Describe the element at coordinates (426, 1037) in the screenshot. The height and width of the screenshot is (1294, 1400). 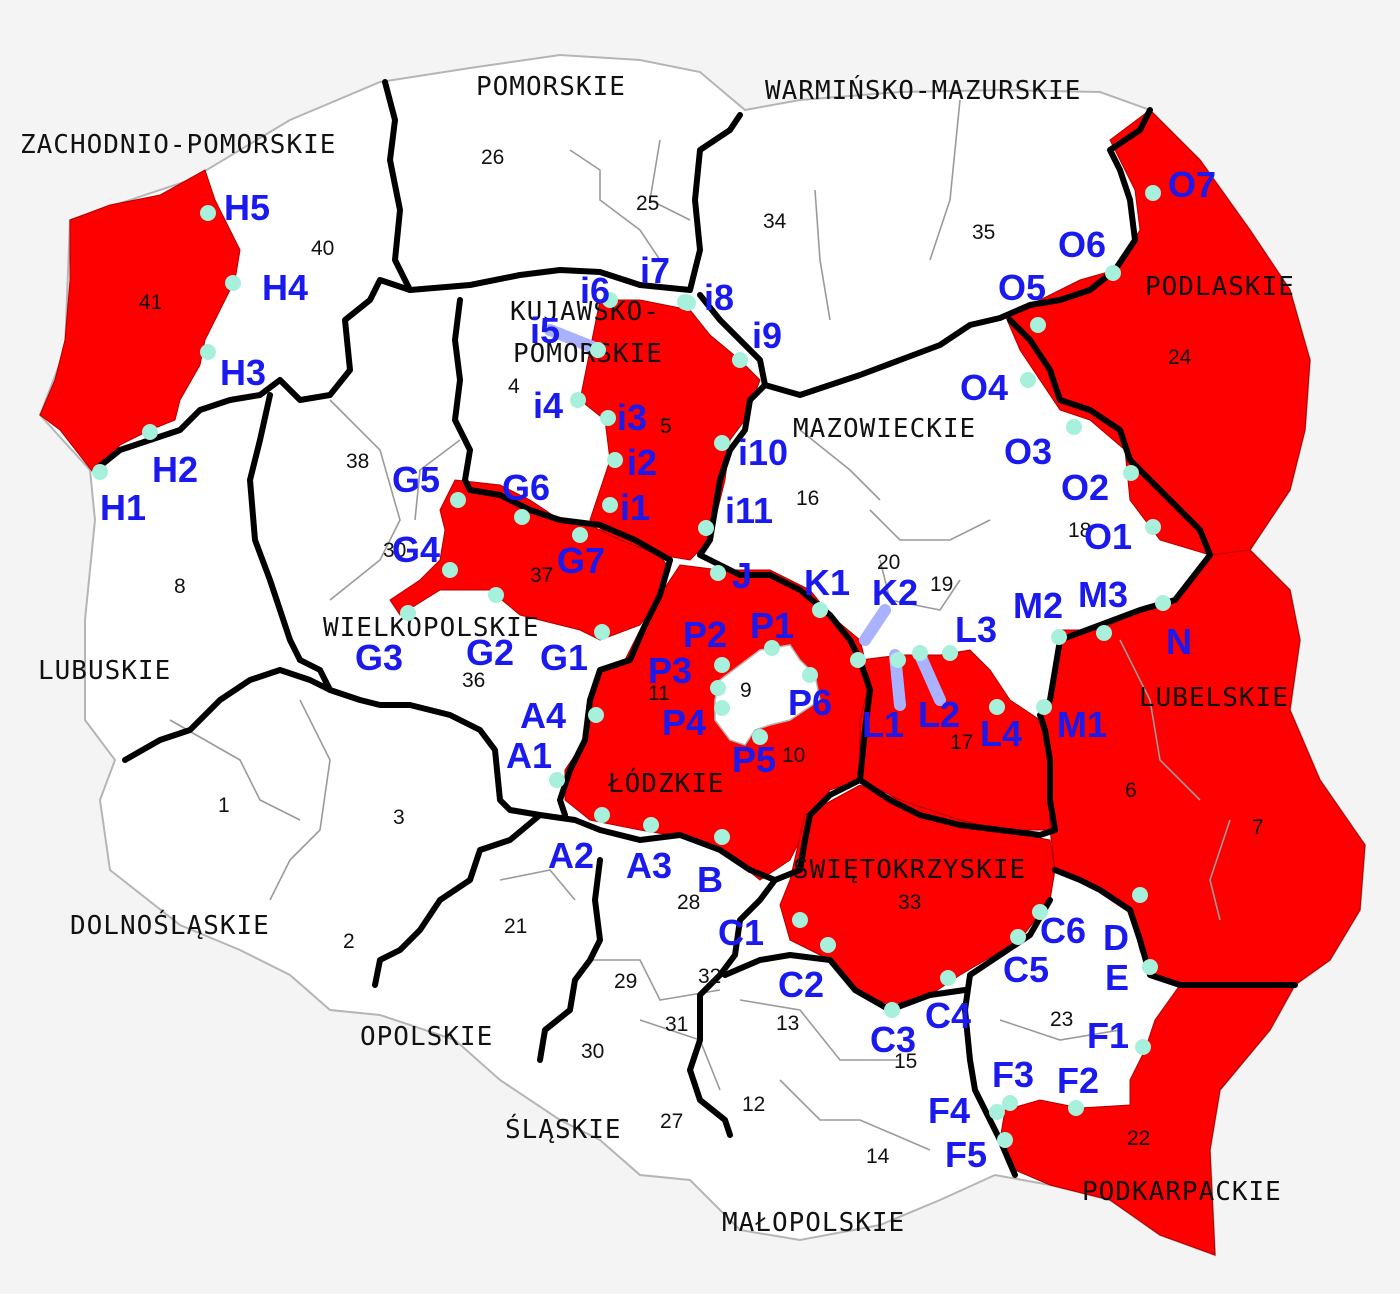
I see `region-label-opolskie: OPOLSKIE` at that location.